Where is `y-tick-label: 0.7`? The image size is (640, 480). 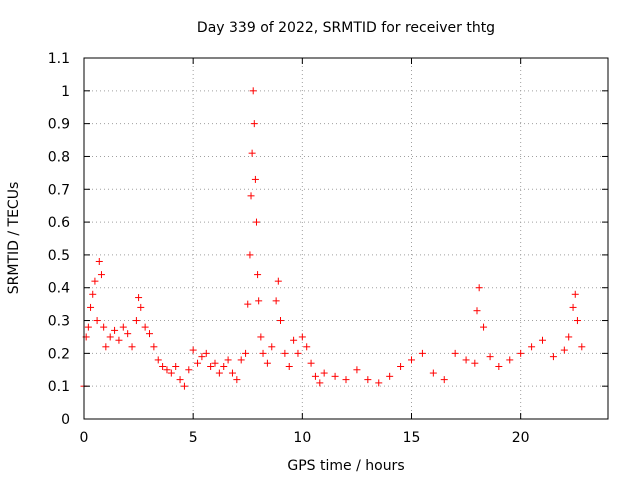 y-tick-label: 0.7 is located at coordinates (59, 190).